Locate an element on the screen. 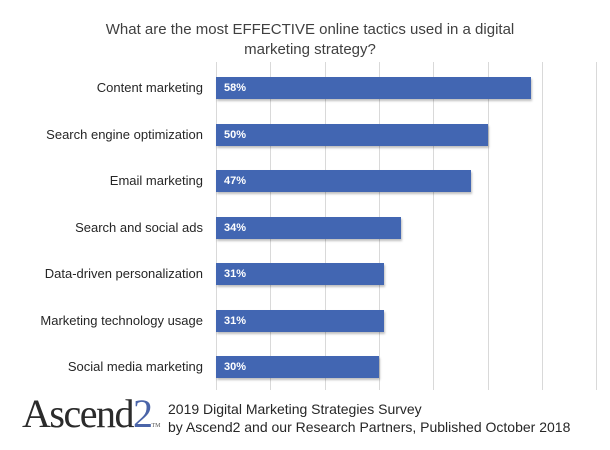 The height and width of the screenshot is (450, 610). category-label: Content marketing is located at coordinates (149, 87).